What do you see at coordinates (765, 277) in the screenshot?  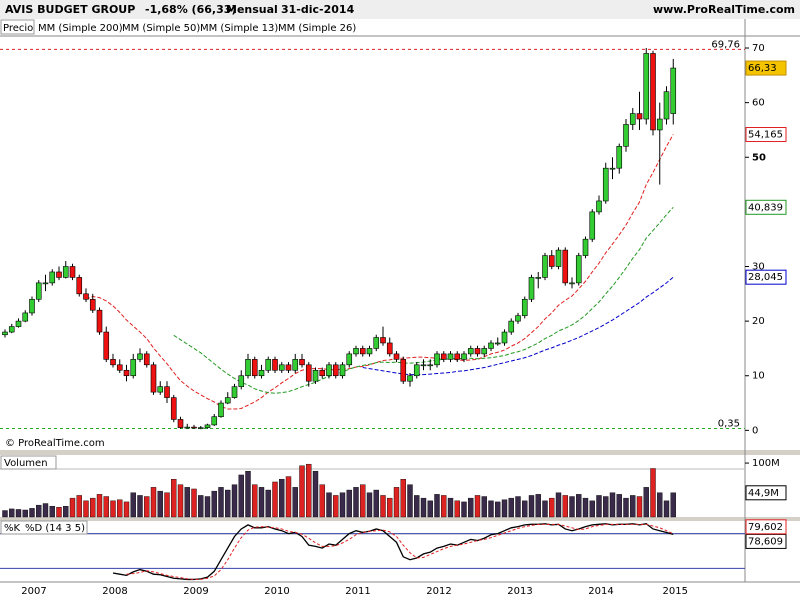 I see `value-tag-label: 28,045` at bounding box center [765, 277].